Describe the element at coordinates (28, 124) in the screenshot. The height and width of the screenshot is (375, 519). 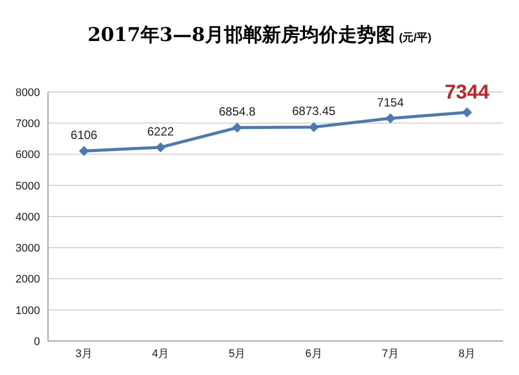
I see `y-tick-label: 7000` at that location.